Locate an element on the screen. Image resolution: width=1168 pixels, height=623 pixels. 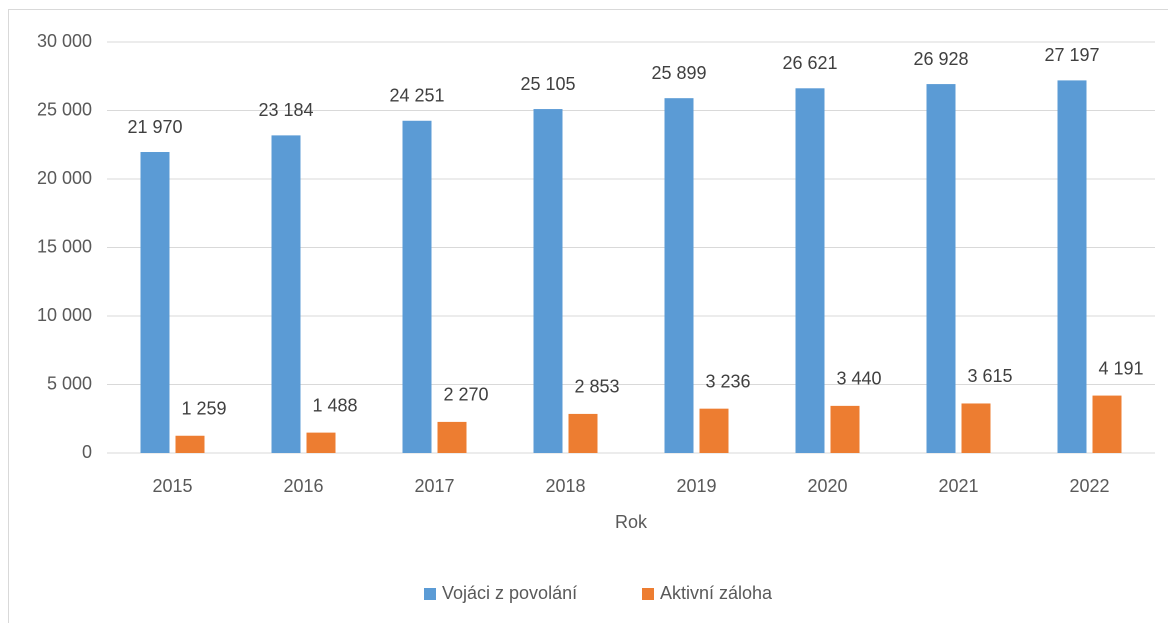
value-label: 21 970 is located at coordinates (154, 127).